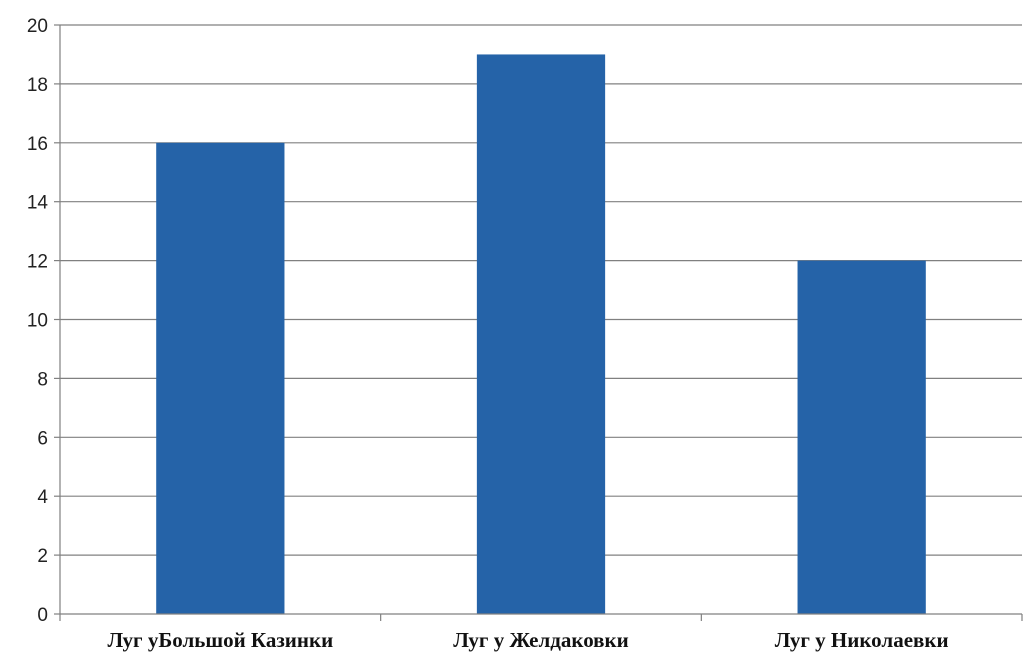  What do you see at coordinates (37, 85) in the screenshot?
I see `y-tick-label: 18` at bounding box center [37, 85].